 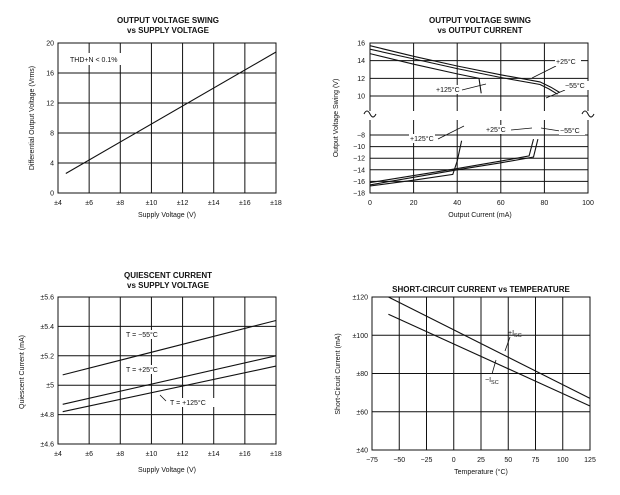 What do you see at coordinates (414, 203) in the screenshot?
I see `chart2-xtick-label: 20` at bounding box center [414, 203].